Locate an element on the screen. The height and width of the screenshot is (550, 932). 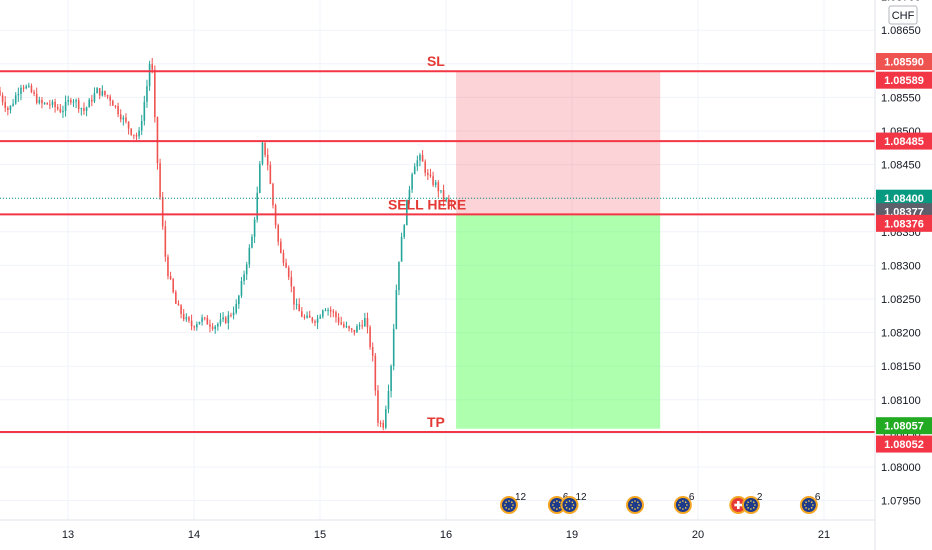
event-count: 12 is located at coordinates (521, 497).